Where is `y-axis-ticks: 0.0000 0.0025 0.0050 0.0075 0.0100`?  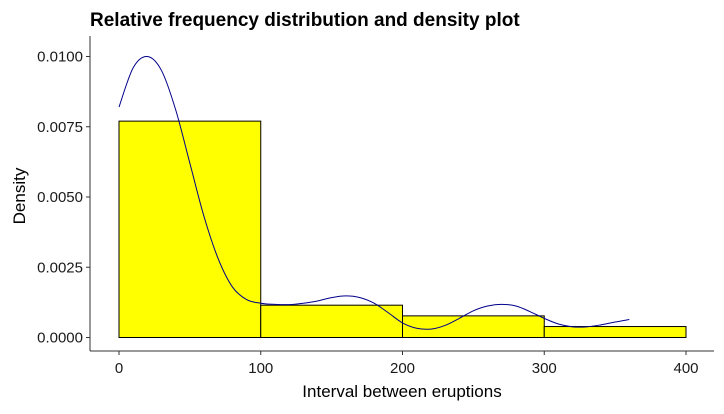
y-axis-ticks: 0.0000 0.0025 0.0050 0.0075 0.0100 is located at coordinates (63, 198).